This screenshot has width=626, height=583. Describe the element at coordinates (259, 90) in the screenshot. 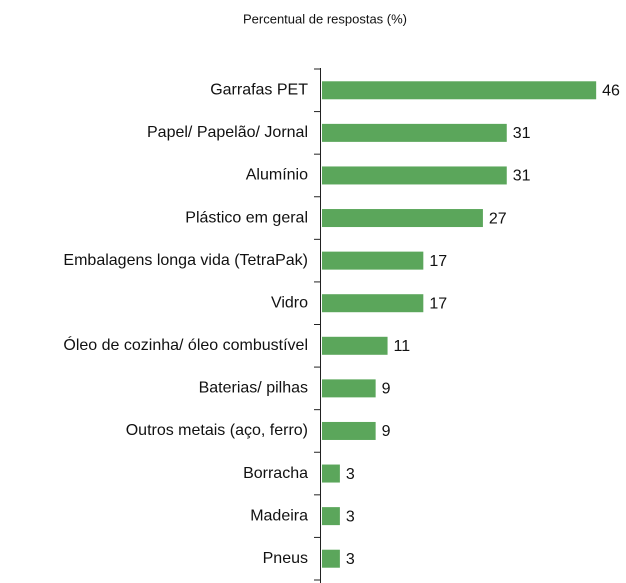

I see `y-tick-label: Garrafas PET` at that location.